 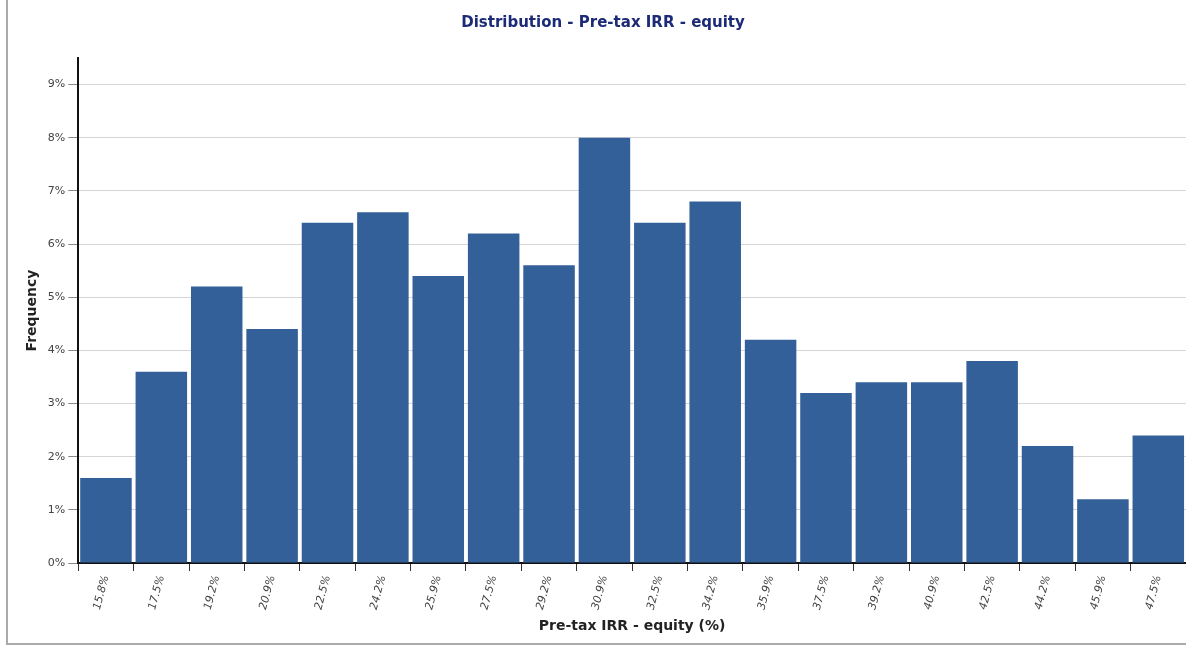 What do you see at coordinates (56, 456) in the screenshot?
I see `y-tick-label: 2%` at bounding box center [56, 456].